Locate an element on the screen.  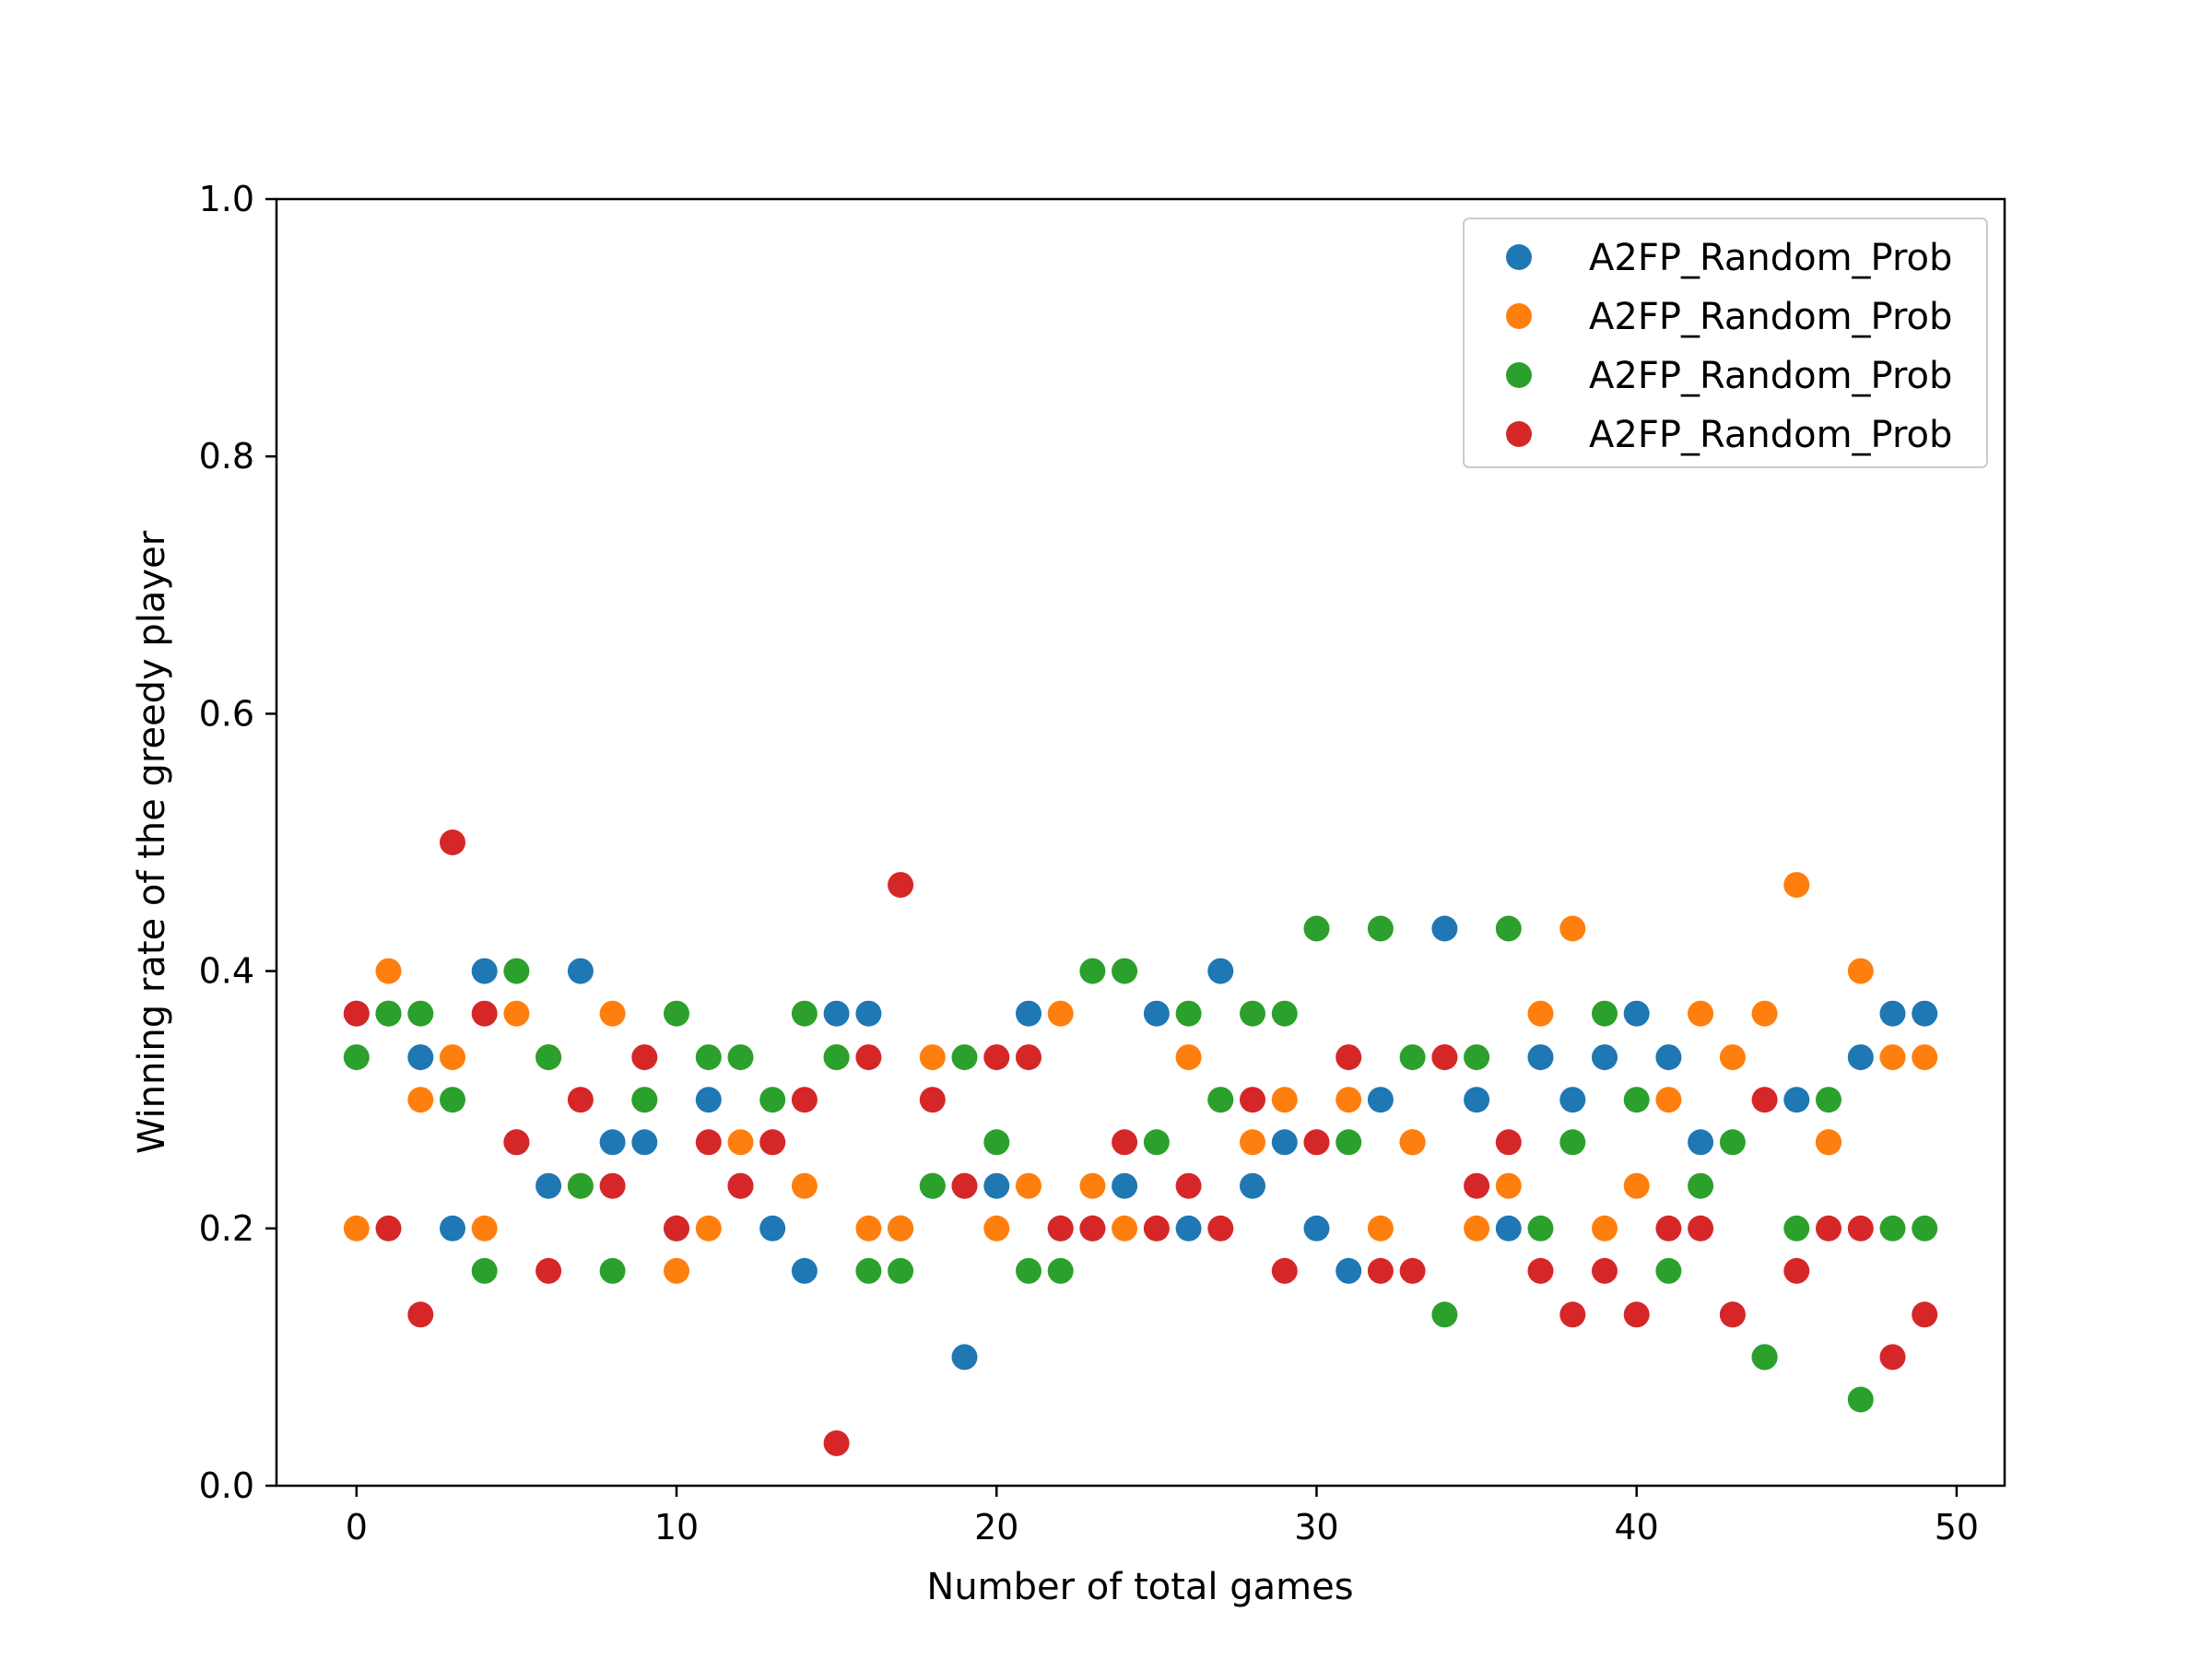
x-tick-label-40: 40 is located at coordinates (1637, 1527).